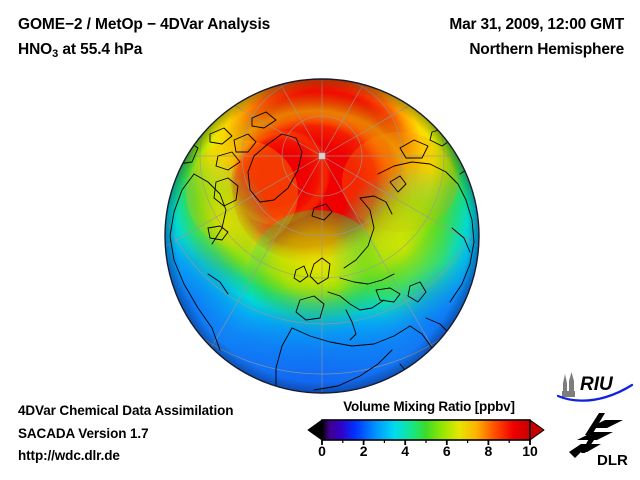 The height and width of the screenshot is (480, 640). What do you see at coordinates (183, 52) in the screenshot?
I see `species-level-label: HNO3 at 55.4 hPa` at bounding box center [183, 52].